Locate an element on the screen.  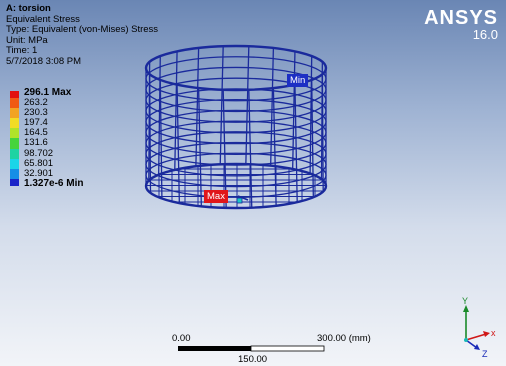
x-axis-label: x is located at coordinates (493, 333).